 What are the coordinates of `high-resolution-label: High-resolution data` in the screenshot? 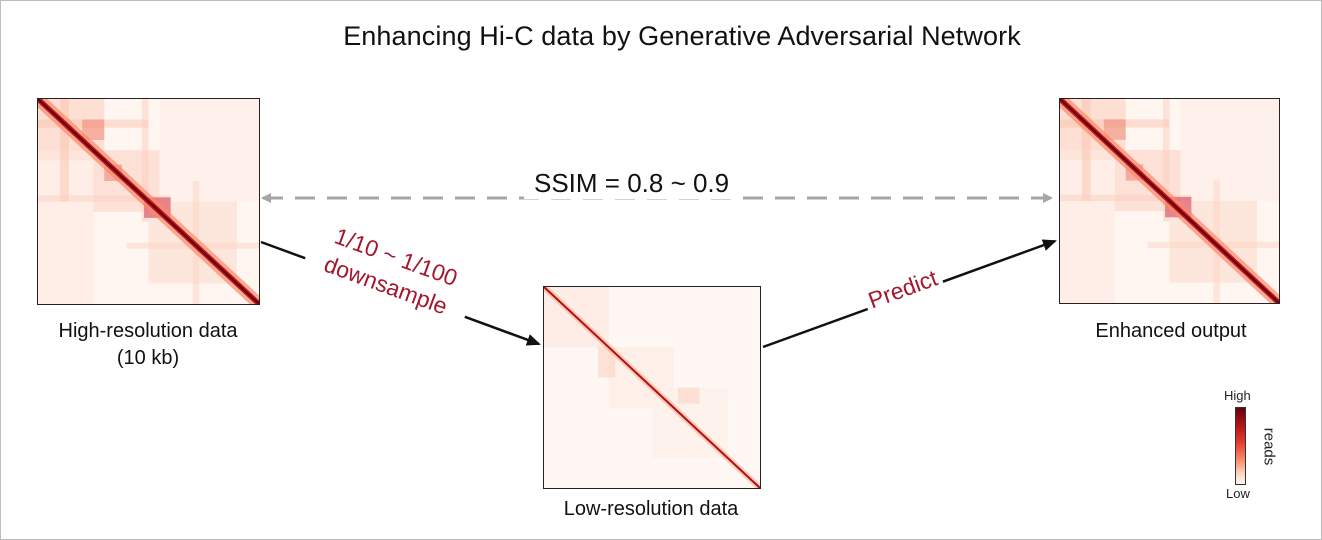 It's located at (148, 331).